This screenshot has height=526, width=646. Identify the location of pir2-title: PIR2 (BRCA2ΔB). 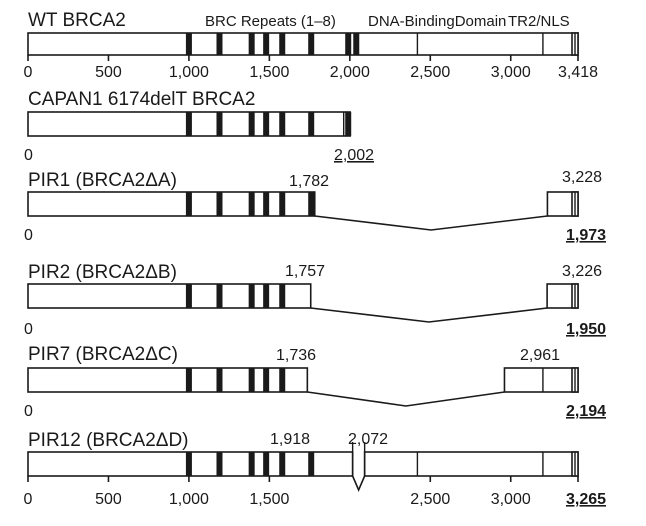
(102, 272).